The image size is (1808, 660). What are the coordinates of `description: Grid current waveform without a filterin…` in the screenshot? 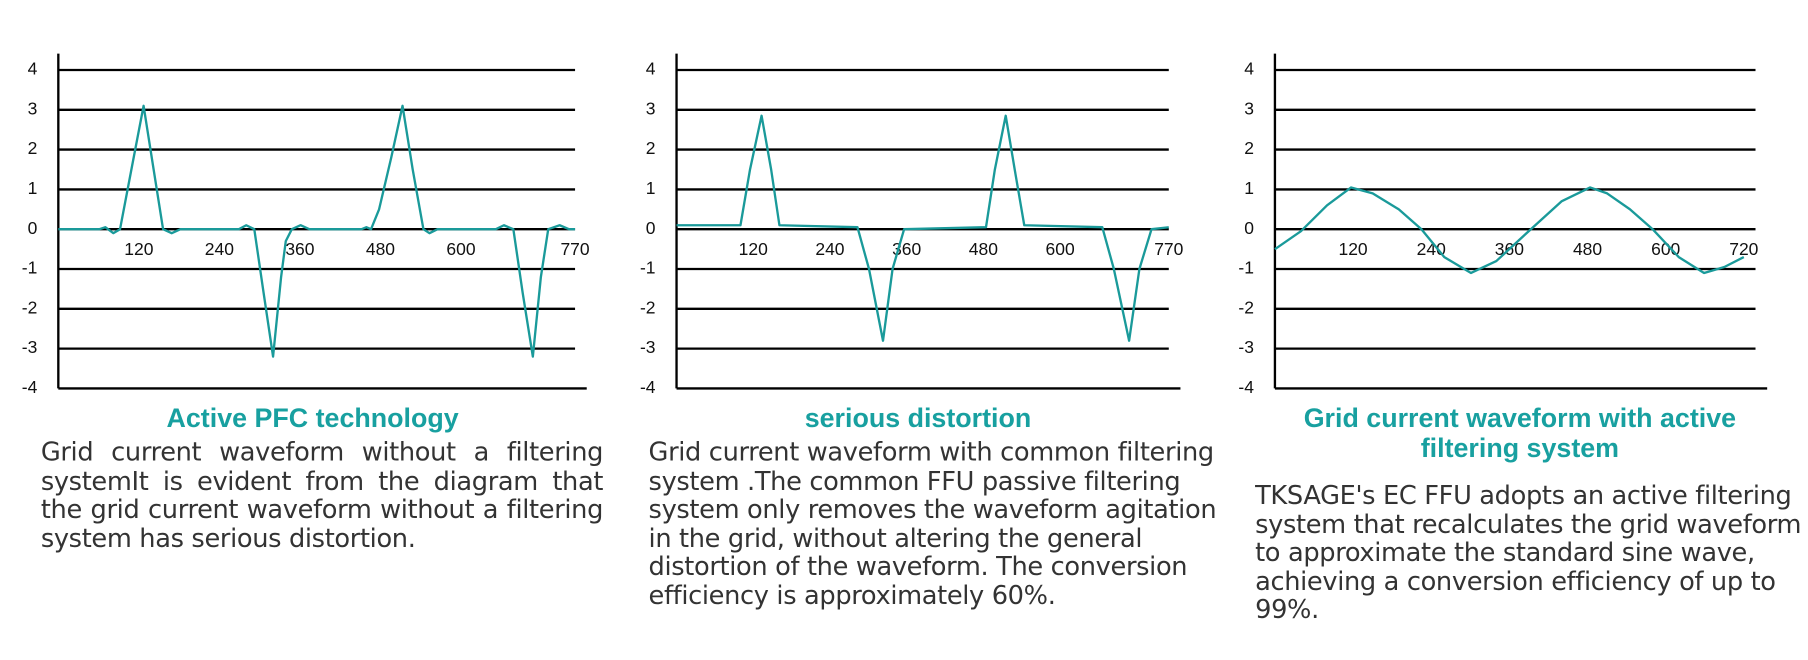 It's located at (322, 496).